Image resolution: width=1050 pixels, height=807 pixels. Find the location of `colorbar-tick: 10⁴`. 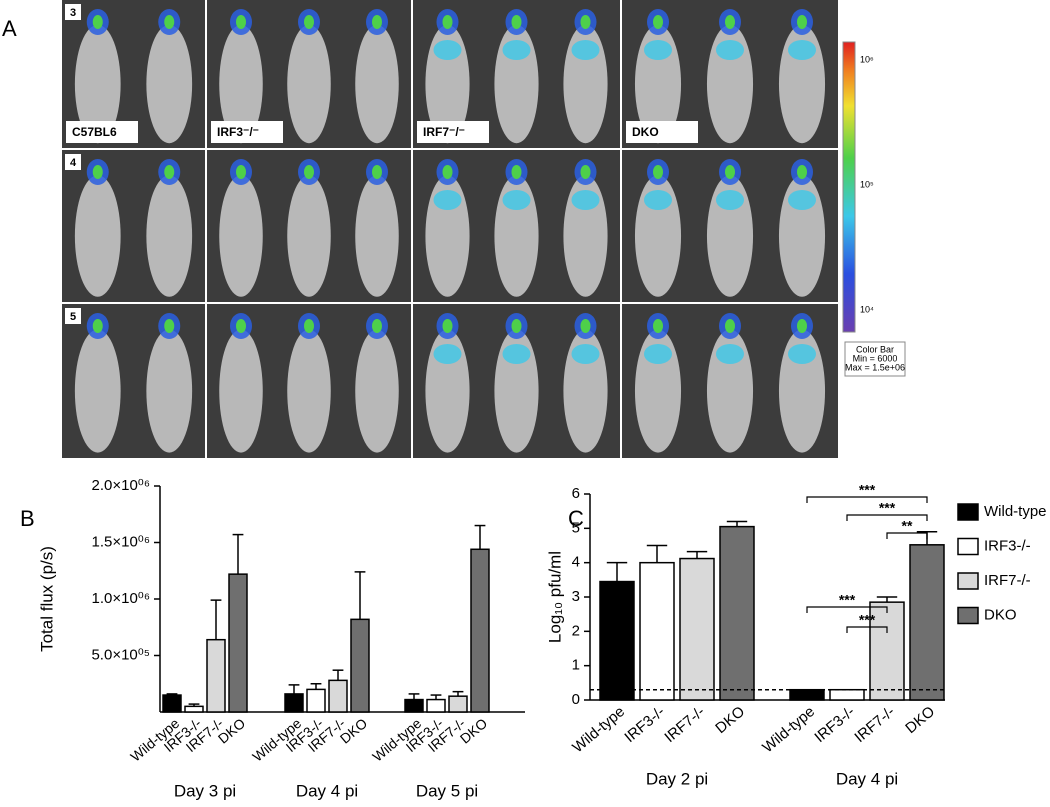

colorbar-tick: 10⁴ is located at coordinates (867, 309).